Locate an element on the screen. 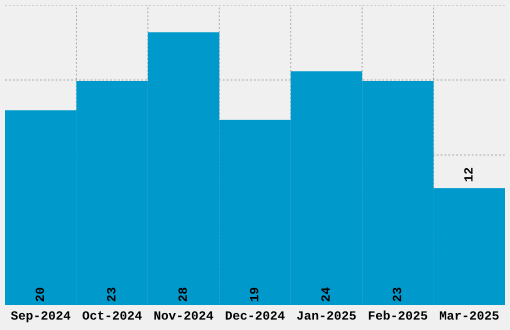  data-label: 20 is located at coordinates (40, 295).